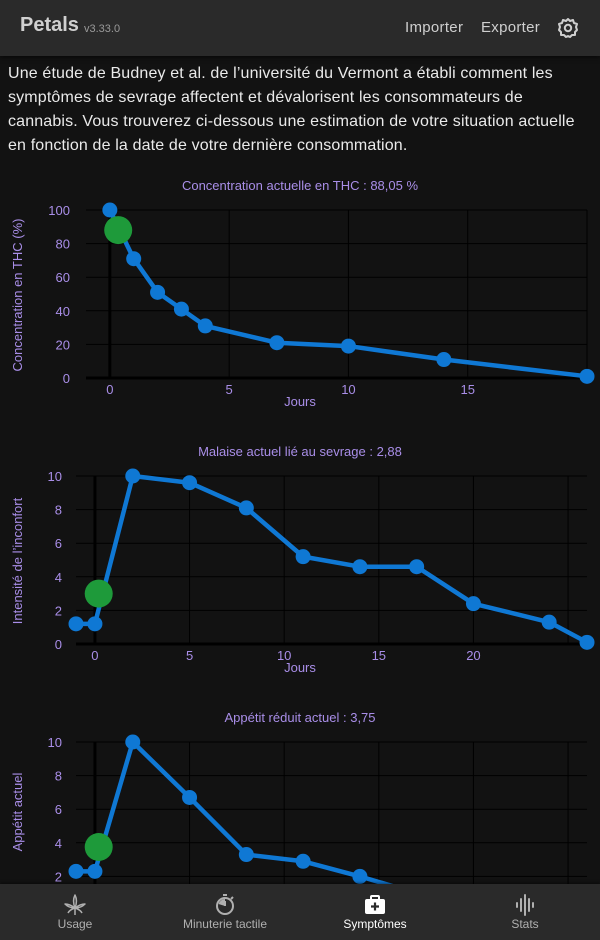 This screenshot has width=600, height=940. What do you see at coordinates (102, 29) in the screenshot?
I see `app-version: v3.33.0` at bounding box center [102, 29].